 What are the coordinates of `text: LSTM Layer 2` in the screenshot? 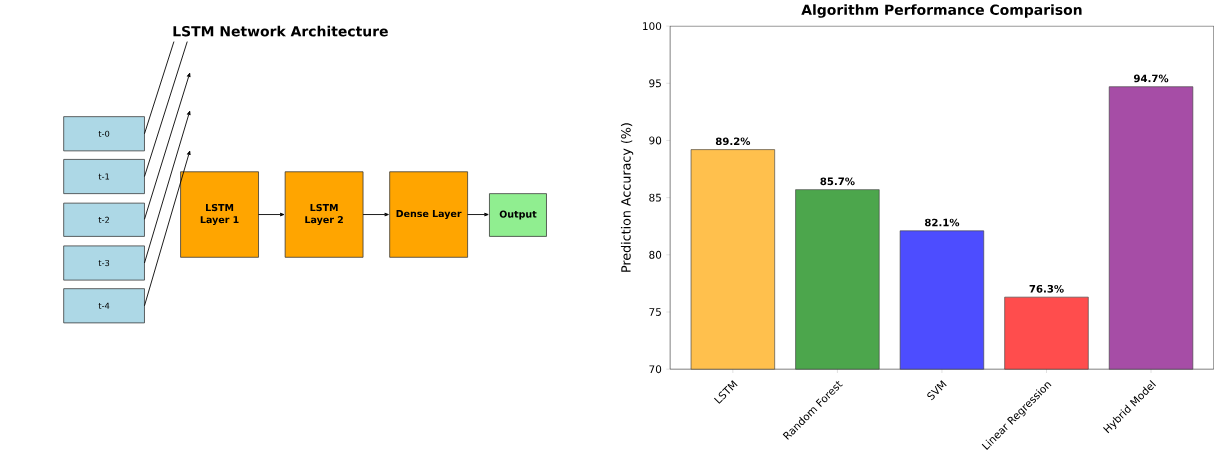 It's located at (324, 214).